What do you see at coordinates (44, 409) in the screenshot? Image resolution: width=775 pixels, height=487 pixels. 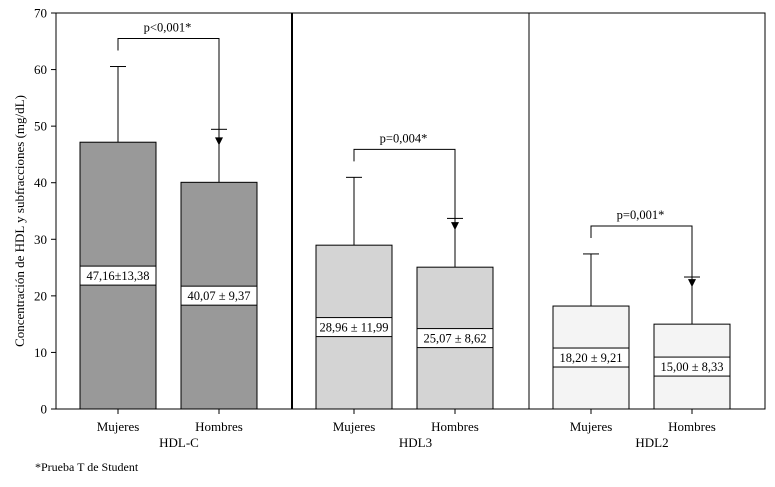 I see `y-tick-label: 0` at bounding box center [44, 409].